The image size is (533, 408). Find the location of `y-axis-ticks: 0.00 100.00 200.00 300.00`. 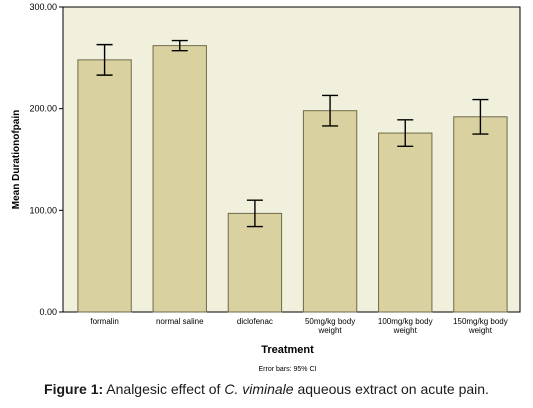

y-axis-ticks: 0.00 100.00 200.00 300.00 is located at coordinates (46, 159).